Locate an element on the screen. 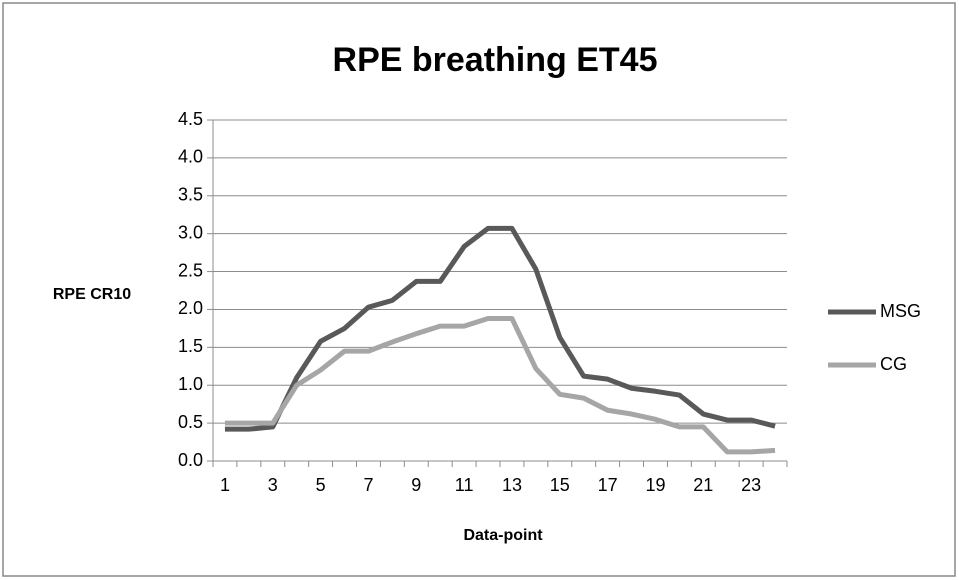 Image resolution: width=959 pixels, height=580 pixels. y-tick-label: 2.0 is located at coordinates (190, 308).